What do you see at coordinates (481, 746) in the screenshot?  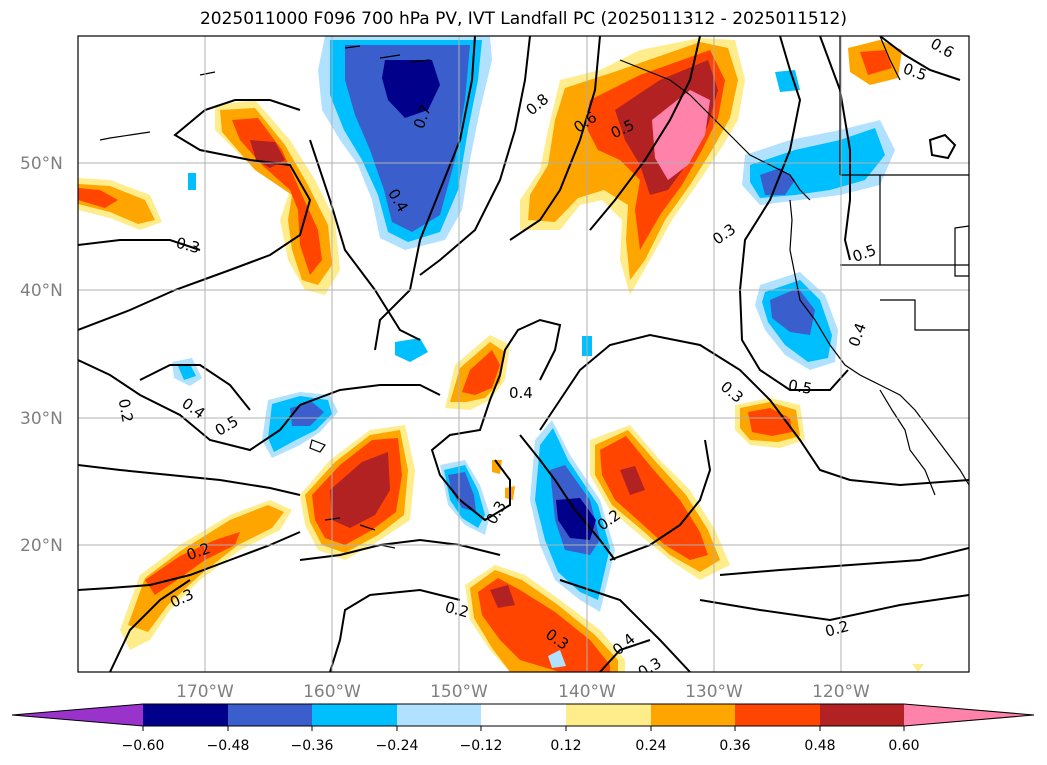 I see `colorbar-tick-label: −0.12` at bounding box center [481, 746].